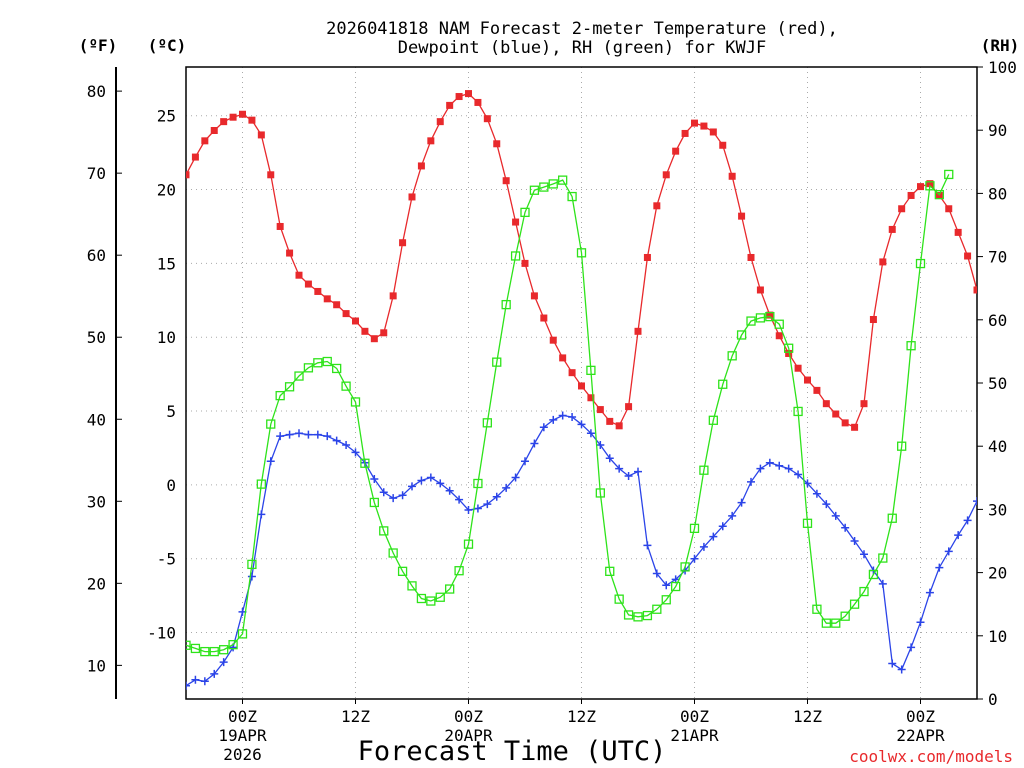  I want to click on x-date-label: 19APR, so click(242, 735).